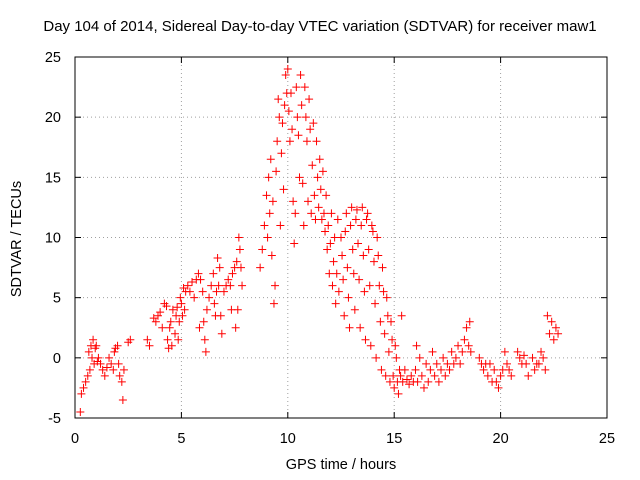 The width and height of the screenshot is (640, 480). I want to click on x-tick-label: 10, so click(288, 439).